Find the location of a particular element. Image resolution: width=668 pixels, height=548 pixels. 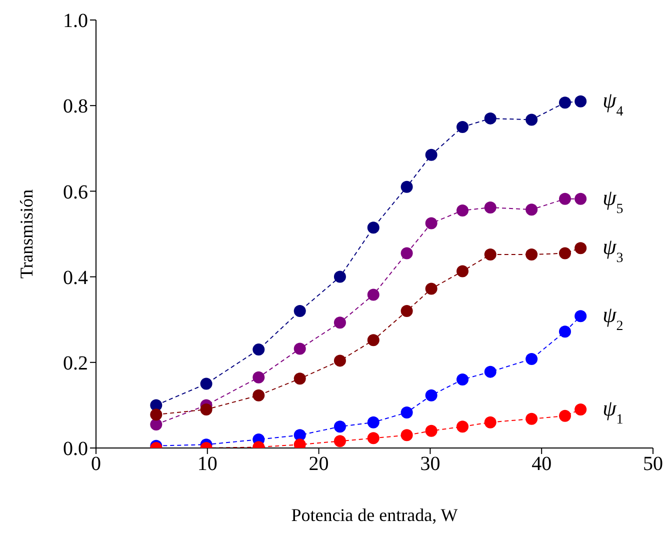

x-tick-label: 10 is located at coordinates (207, 464).